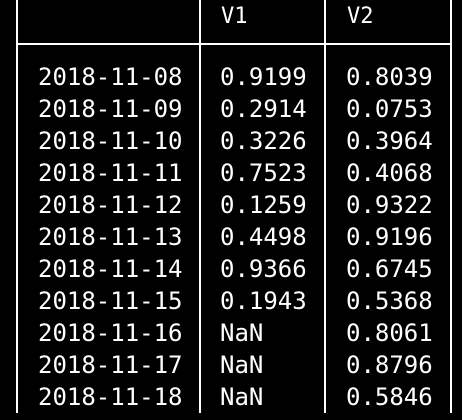  I want to click on row-date: 2018-11-18, so click(110, 397).